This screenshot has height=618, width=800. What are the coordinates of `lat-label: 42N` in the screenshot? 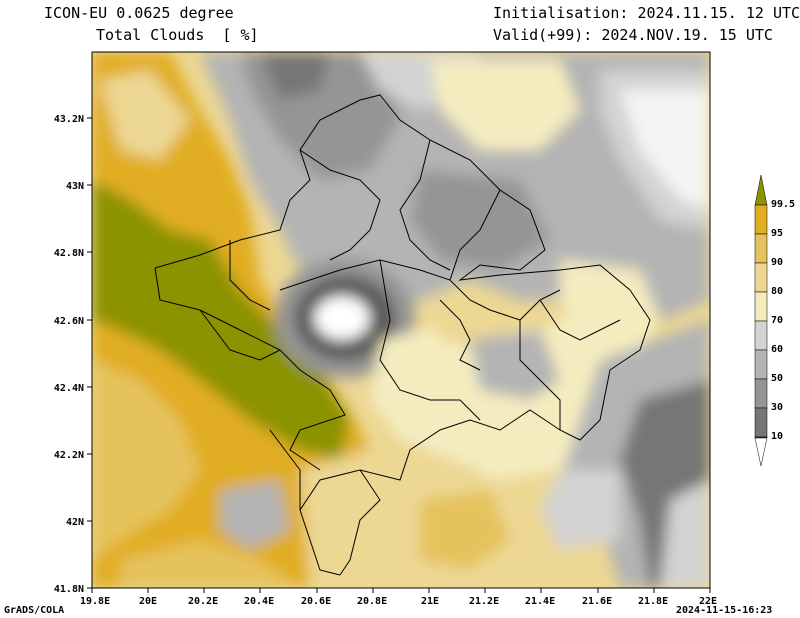 It's located at (75, 522).